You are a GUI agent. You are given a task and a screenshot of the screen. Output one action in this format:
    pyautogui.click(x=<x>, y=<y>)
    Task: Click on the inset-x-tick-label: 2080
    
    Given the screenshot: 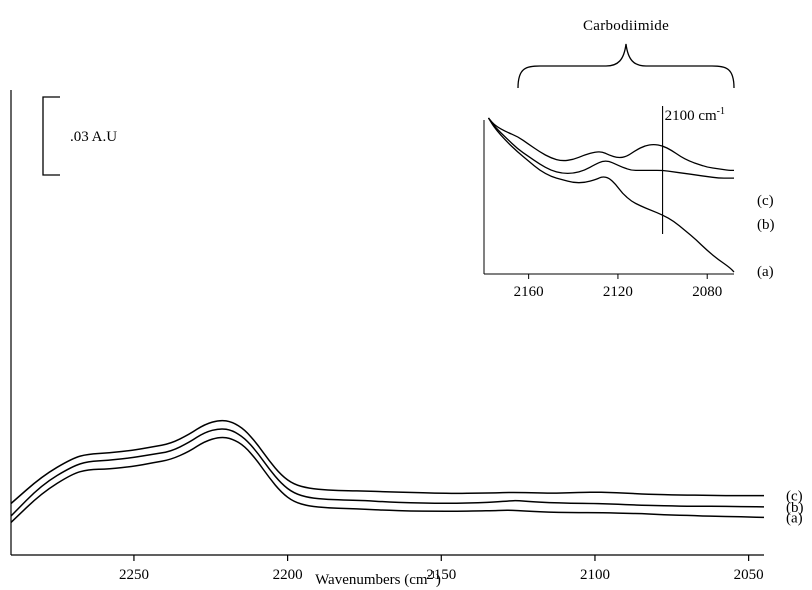 What is the action you would take?
    pyautogui.click(x=707, y=292)
    